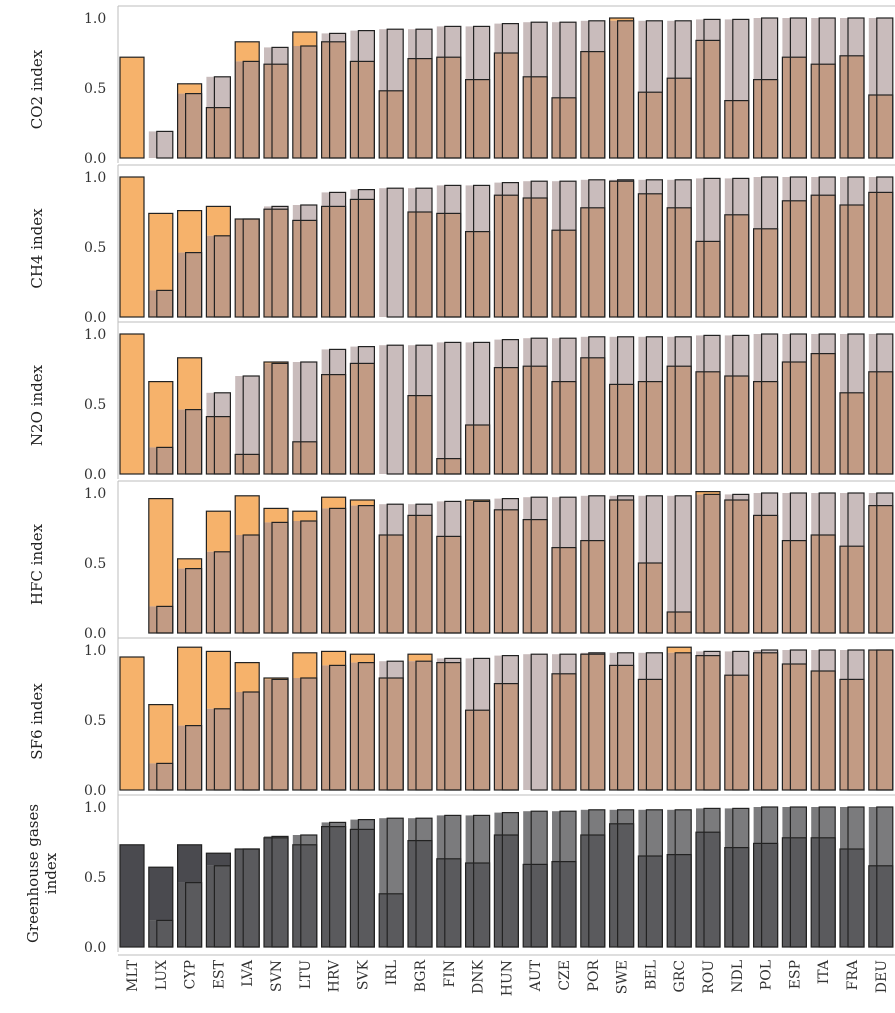 This screenshot has width=895, height=1013. I want to click on y-tick-label: 1.0, so click(95, 808).